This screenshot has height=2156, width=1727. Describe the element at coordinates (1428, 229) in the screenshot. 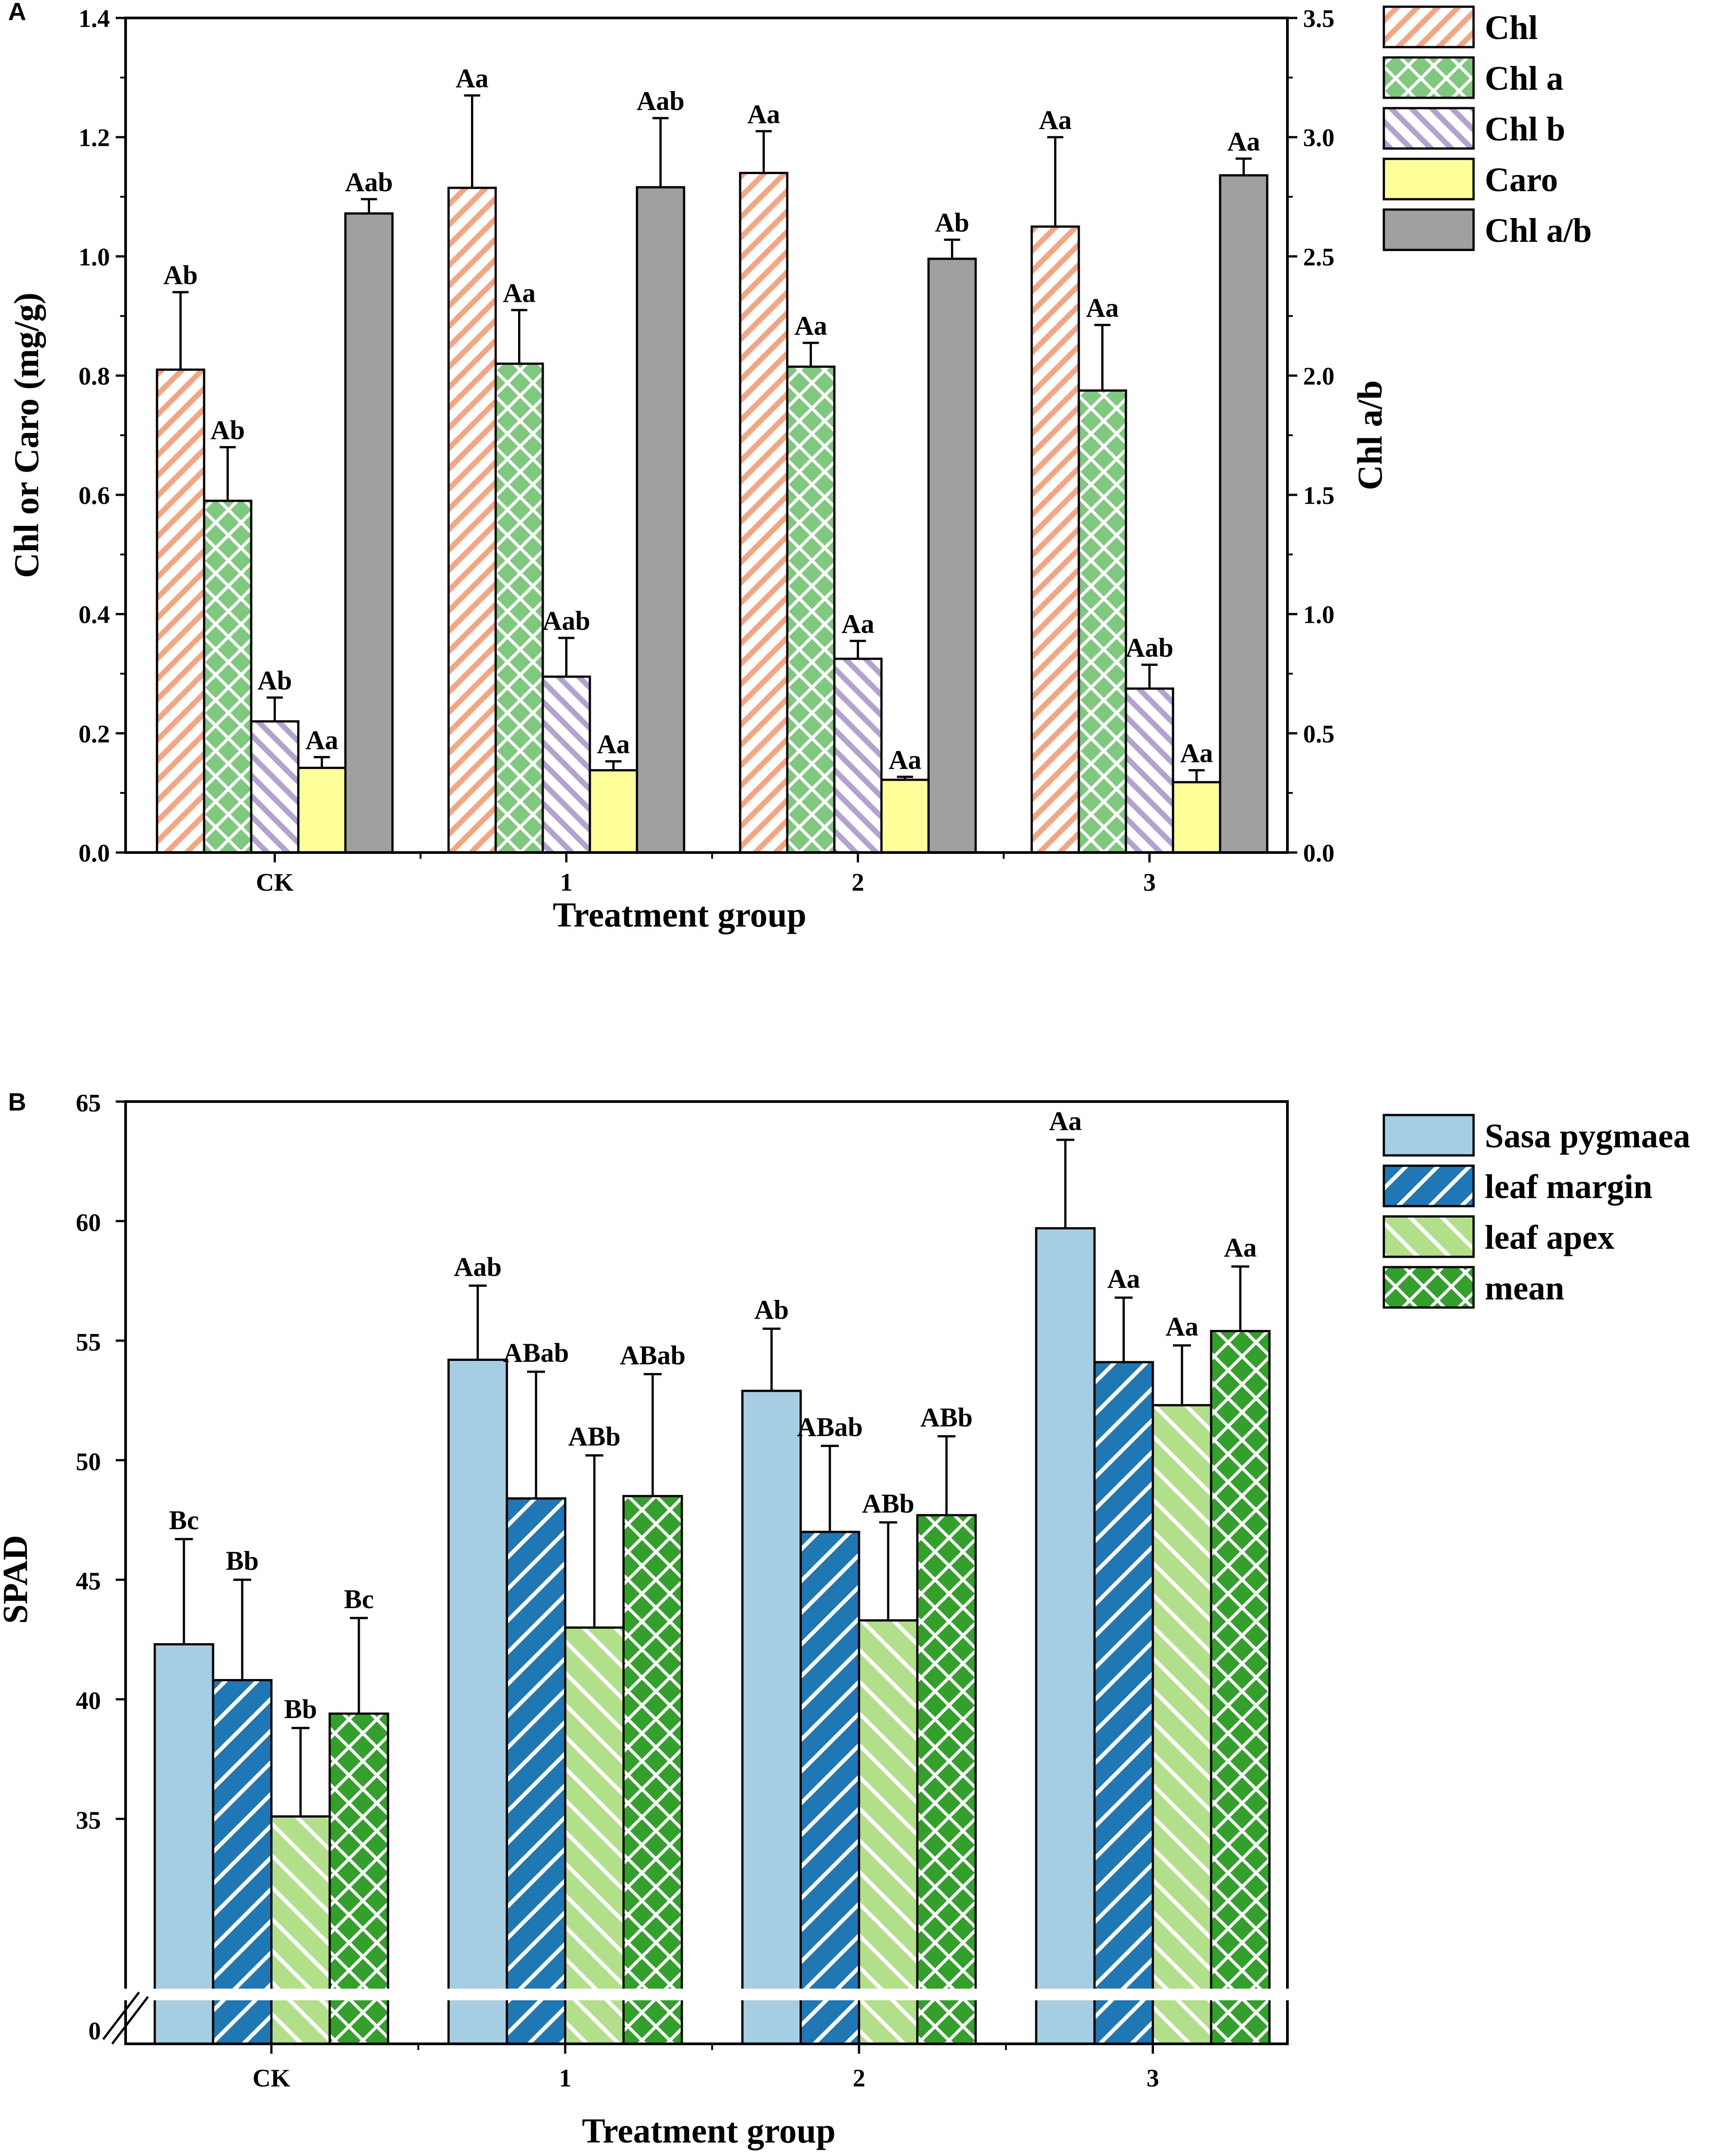

I see `a-legend-swatch-chl-a-b` at that location.